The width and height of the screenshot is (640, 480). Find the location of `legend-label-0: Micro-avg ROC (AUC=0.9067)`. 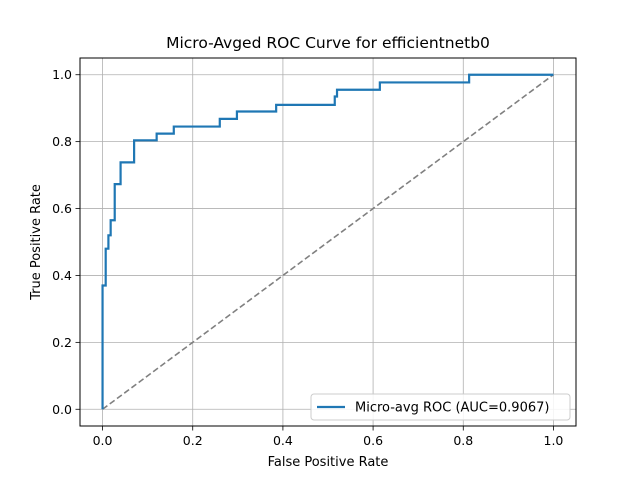

legend-label-0: Micro-avg ROC (AUC=0.9067) is located at coordinates (452, 408).